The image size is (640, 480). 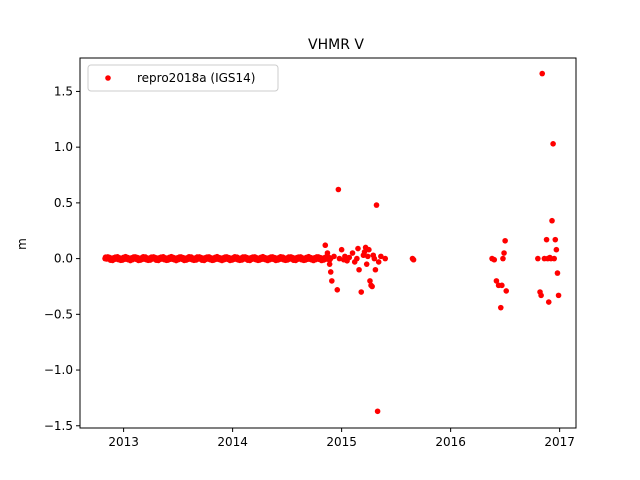 I want to click on y-tick-label: 0.0, so click(x=63, y=259).